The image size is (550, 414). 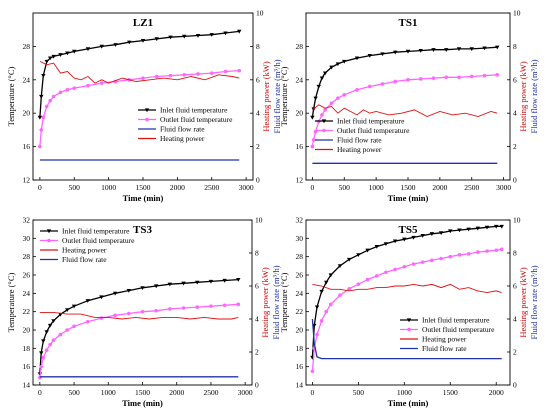 I want to click on y-tick-label: 12, so click(x=27, y=180).